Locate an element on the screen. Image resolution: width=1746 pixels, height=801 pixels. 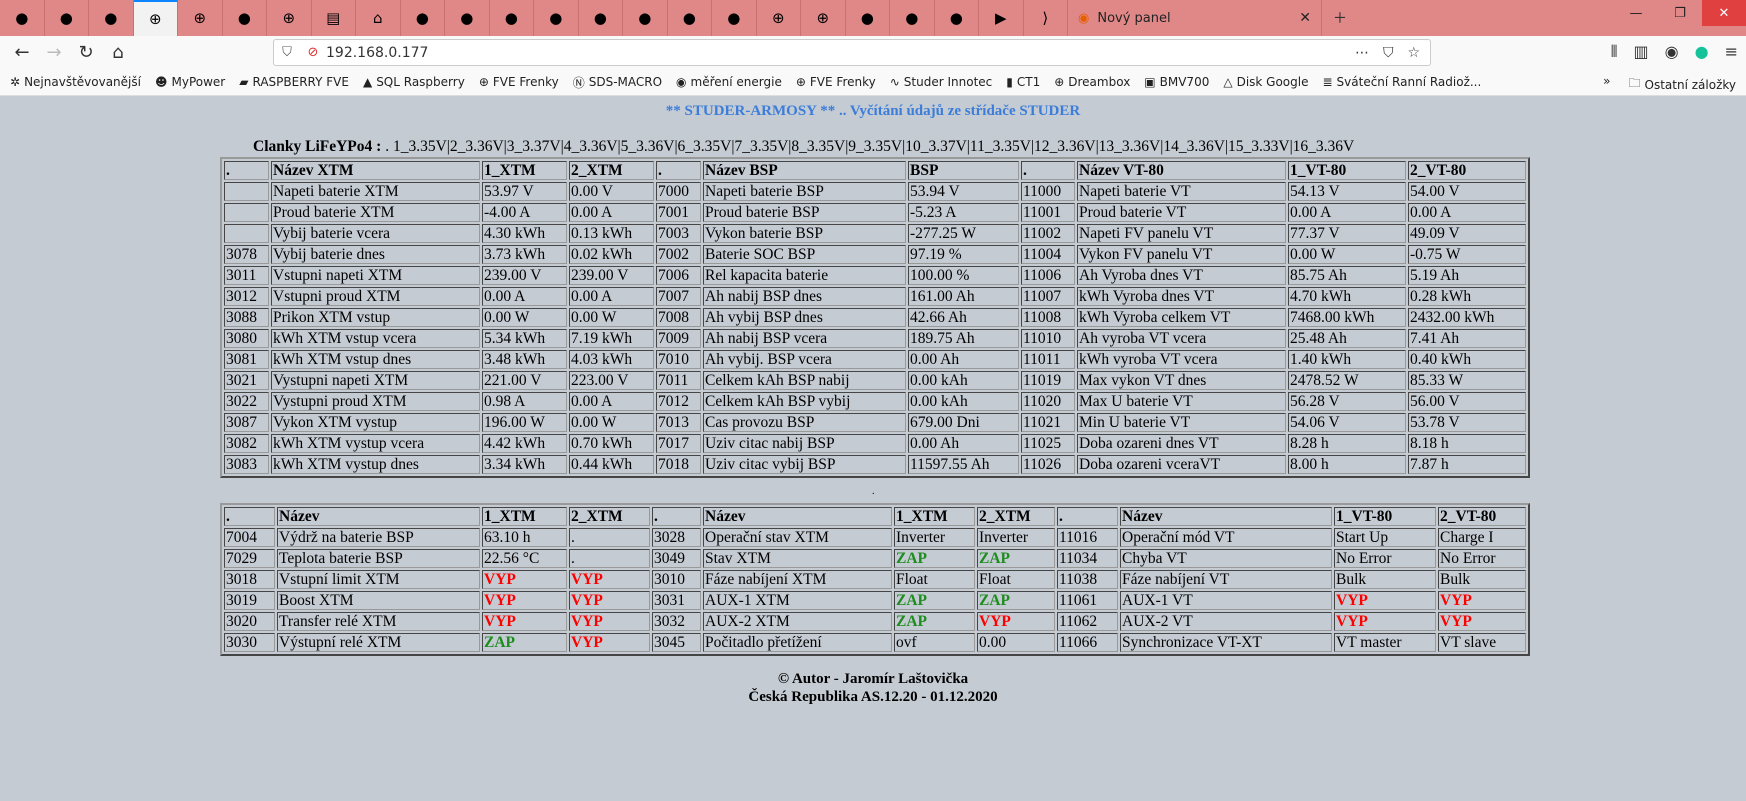
browser-tab: ⌂ is located at coordinates (378, 18).